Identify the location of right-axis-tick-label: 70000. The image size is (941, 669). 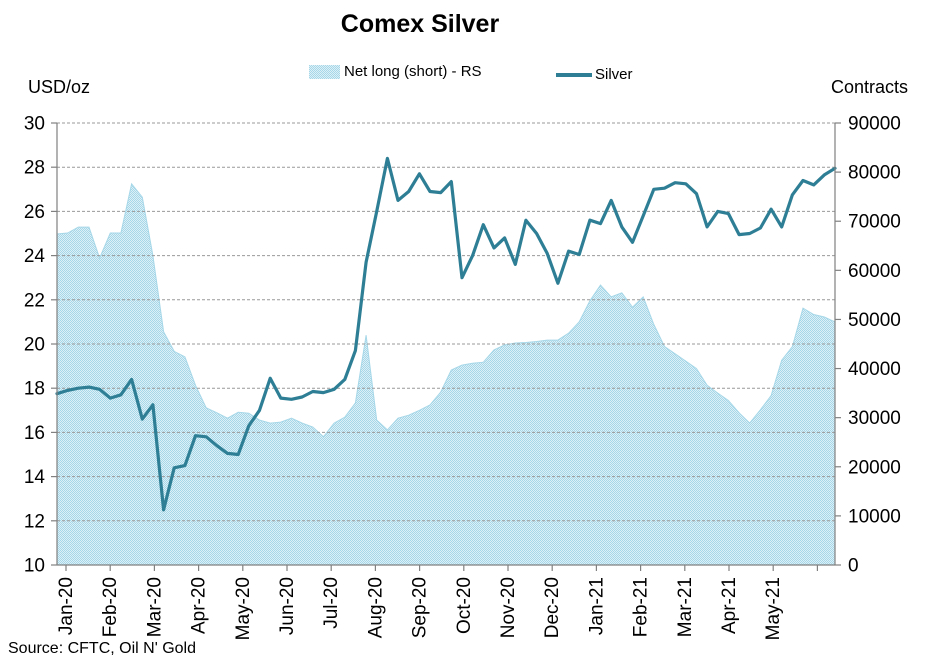
(874, 222).